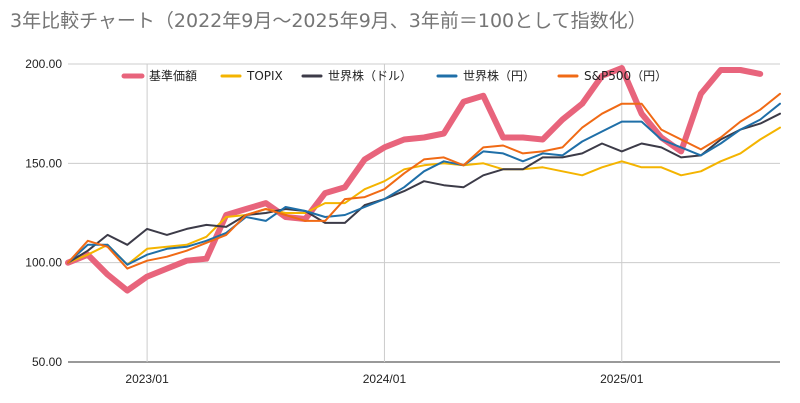 This screenshot has width=800, height=403. I want to click on x-tick-label: 2025/01, so click(622, 379).